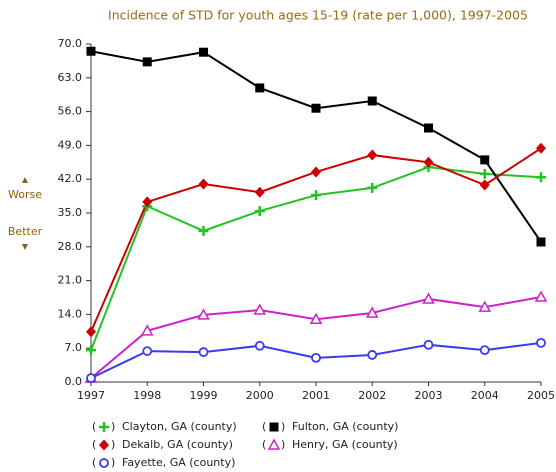 This screenshot has width=556, height=472. I want to click on worse-label: Worse, so click(25, 194).